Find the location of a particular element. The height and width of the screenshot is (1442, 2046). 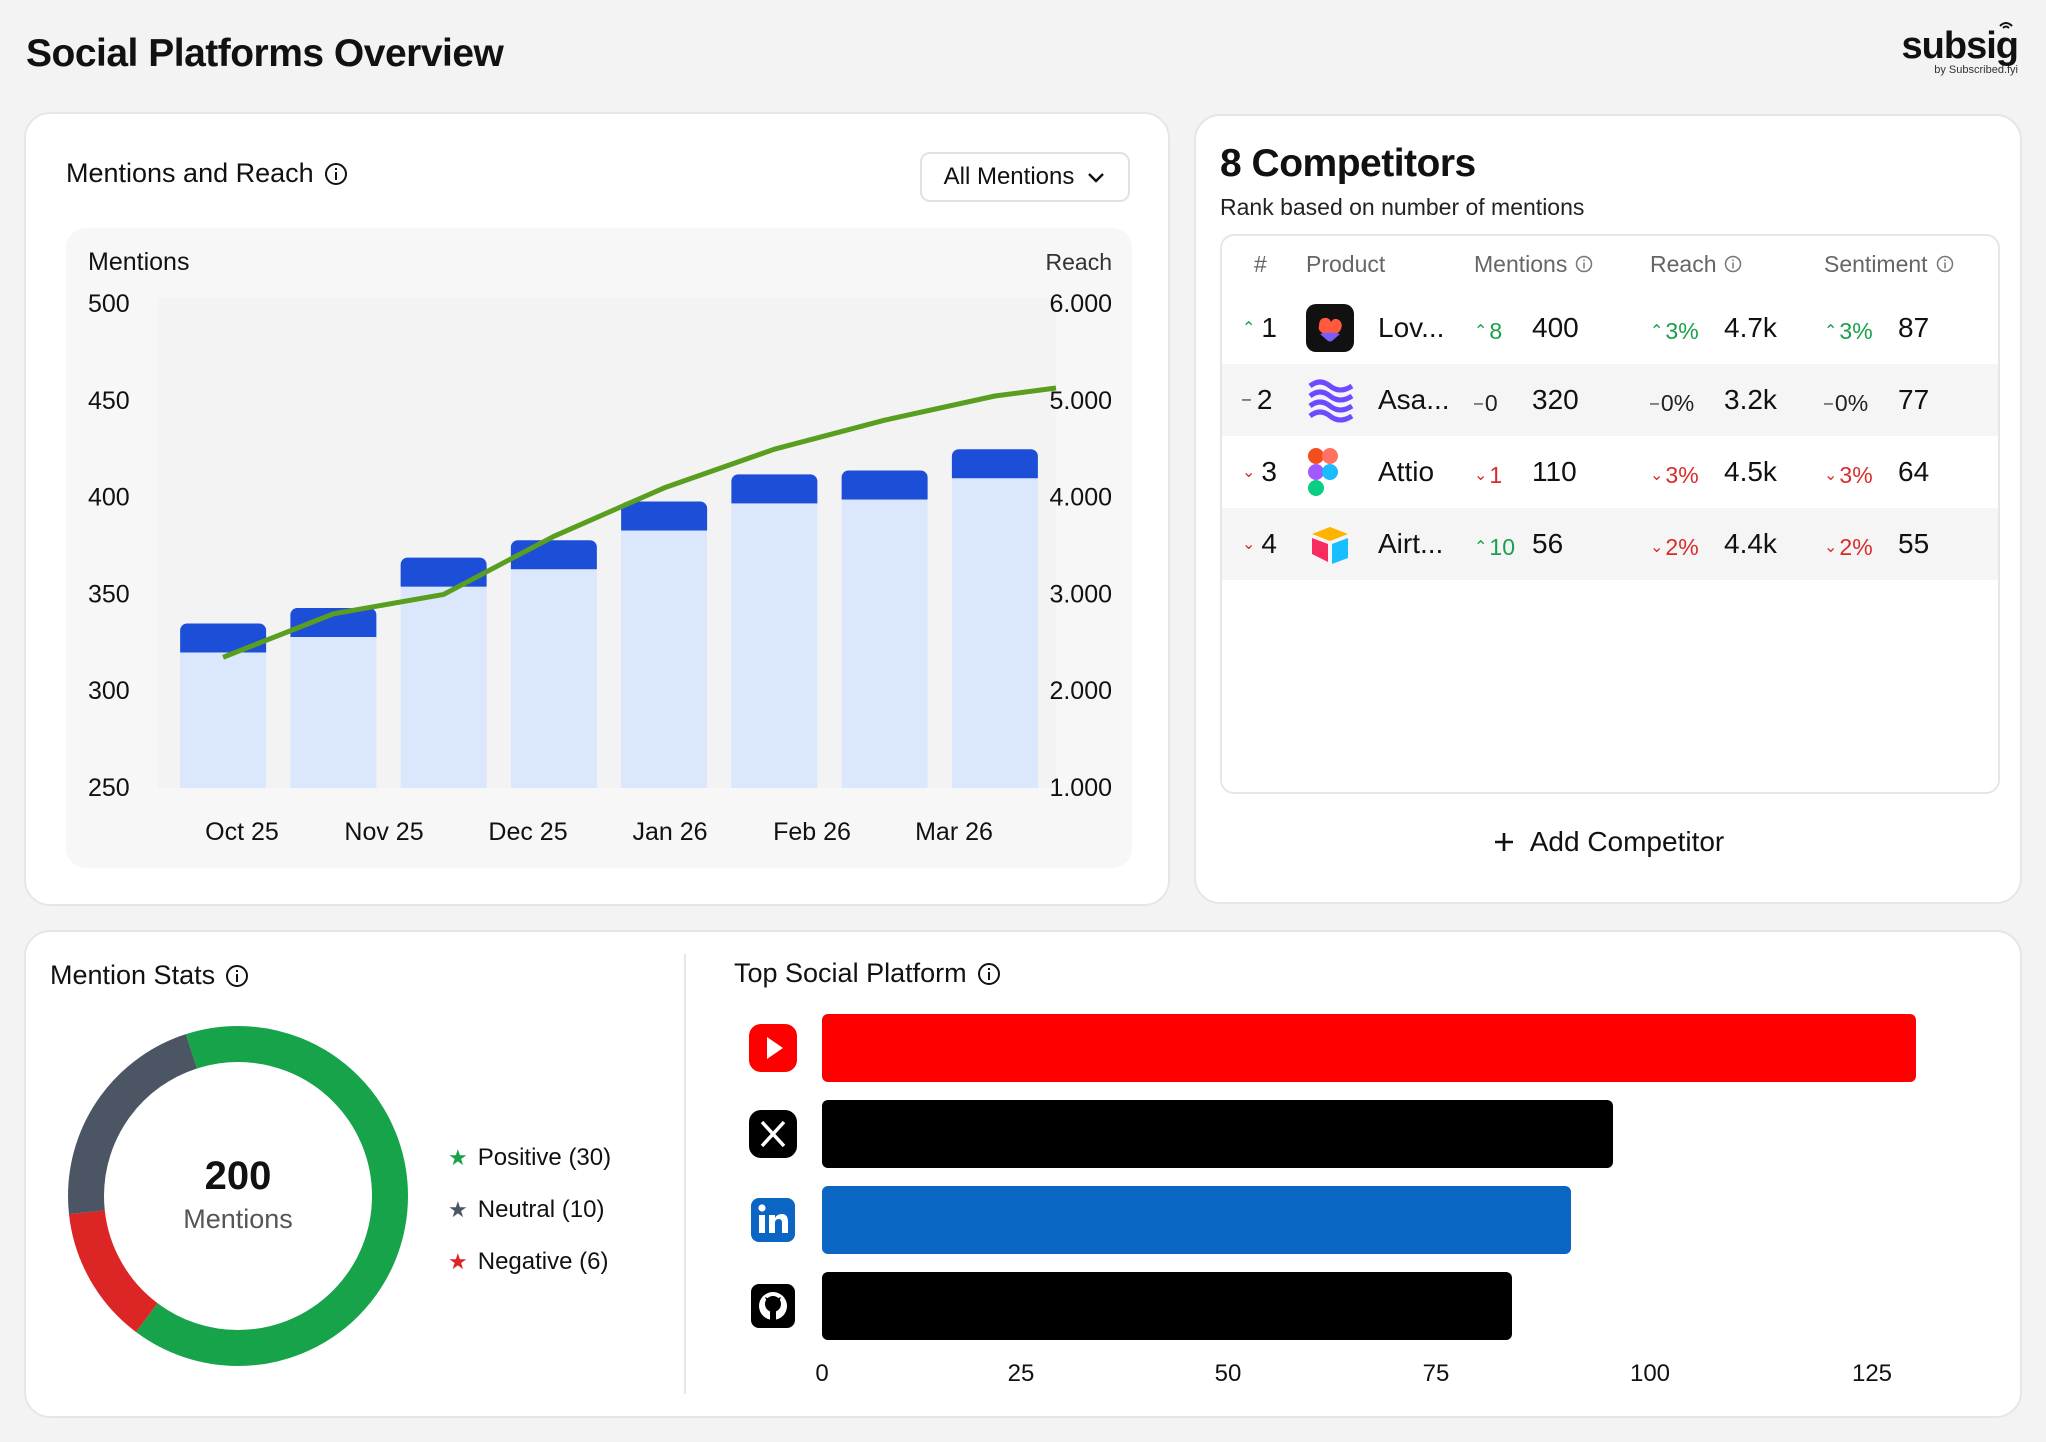

page-title: Social Platforms Overview is located at coordinates (265, 53).